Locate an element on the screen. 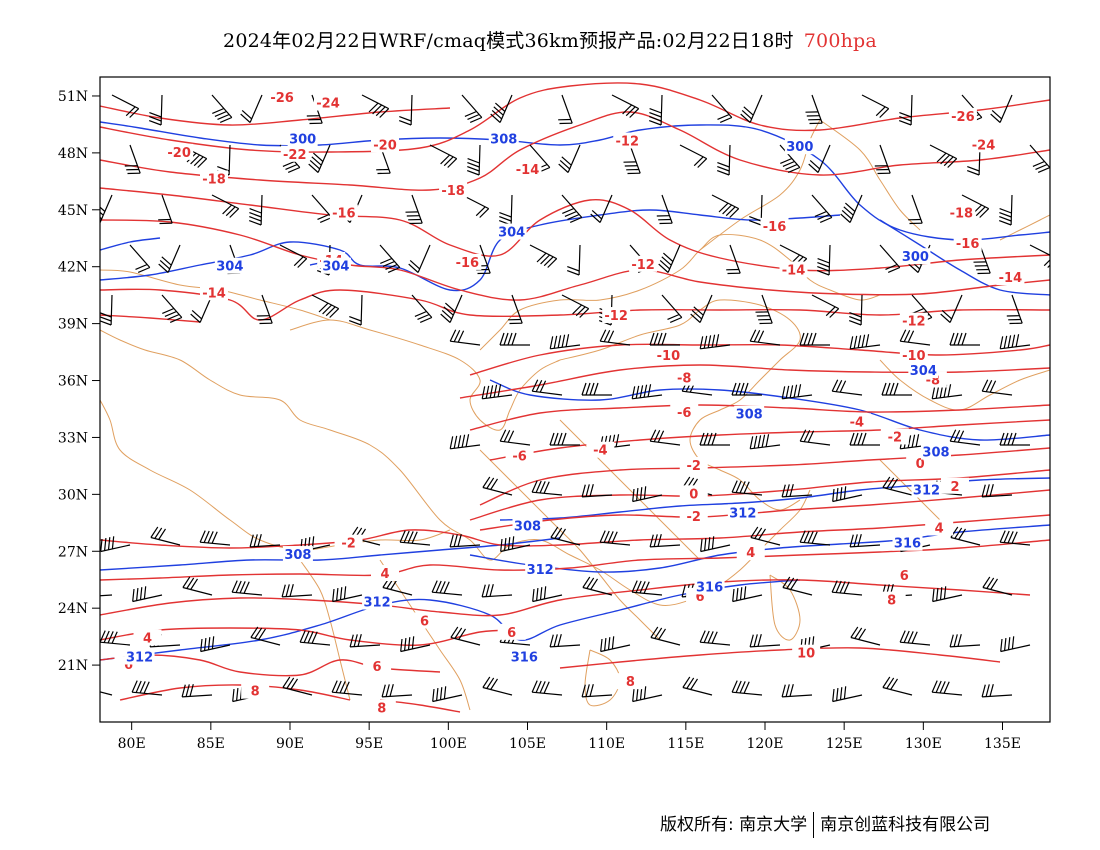  temperature-label: -10 is located at coordinates (914, 356).